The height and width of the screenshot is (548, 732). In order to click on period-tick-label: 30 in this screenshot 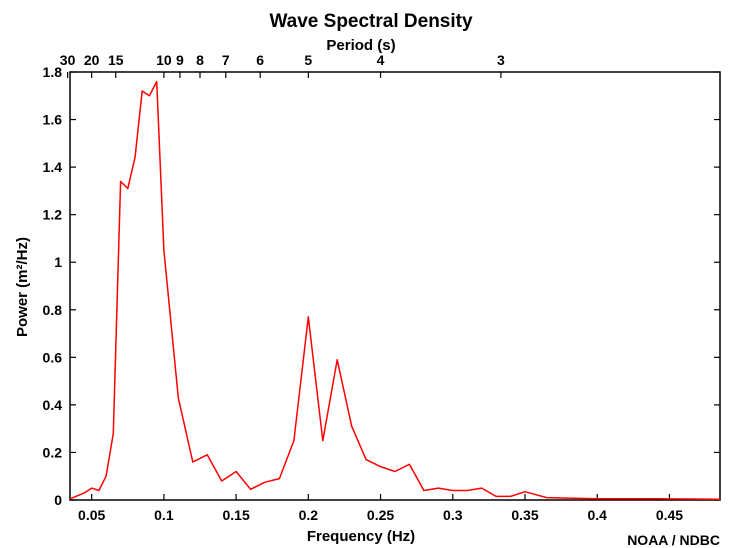, I will do `click(68, 60)`.